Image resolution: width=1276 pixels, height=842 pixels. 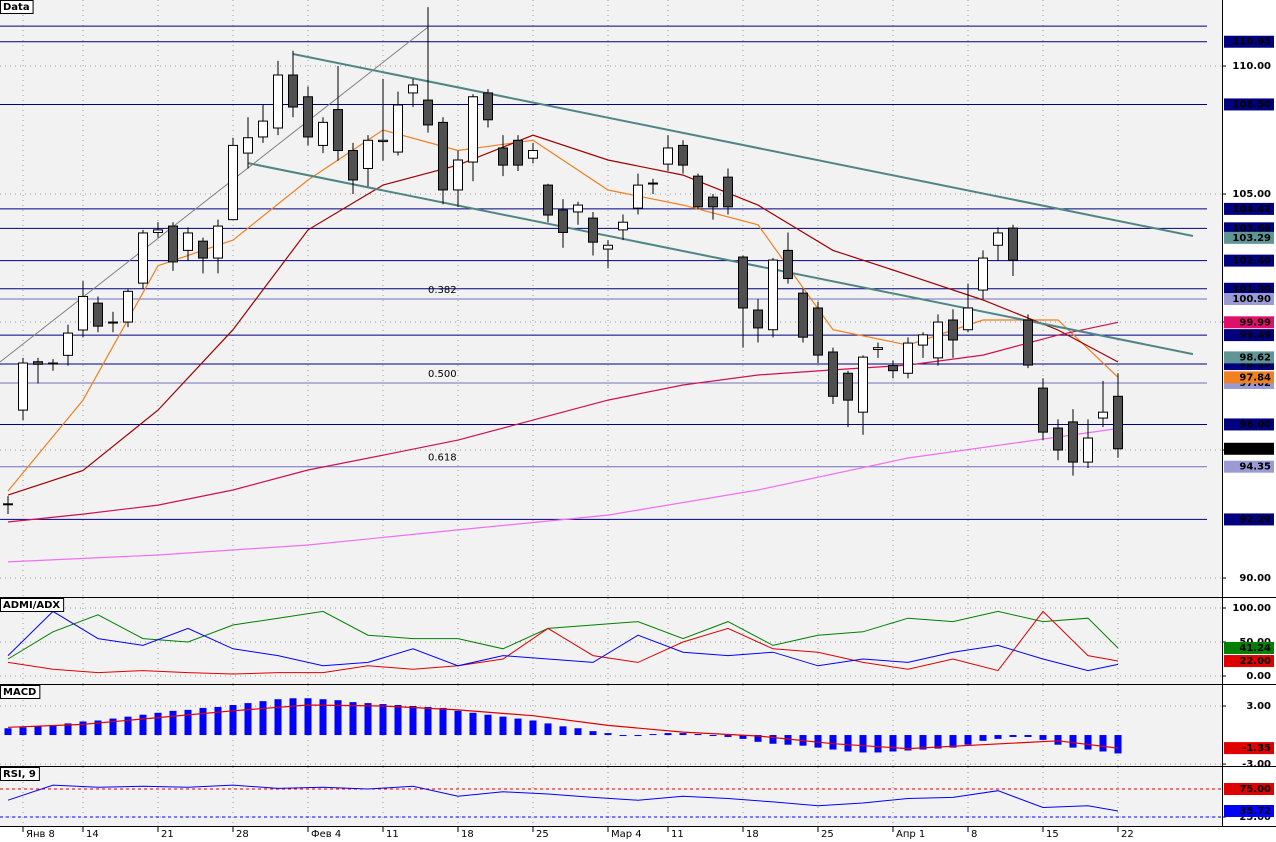 What do you see at coordinates (563, 727) in the screenshot?
I see `signal-line` at bounding box center [563, 727].